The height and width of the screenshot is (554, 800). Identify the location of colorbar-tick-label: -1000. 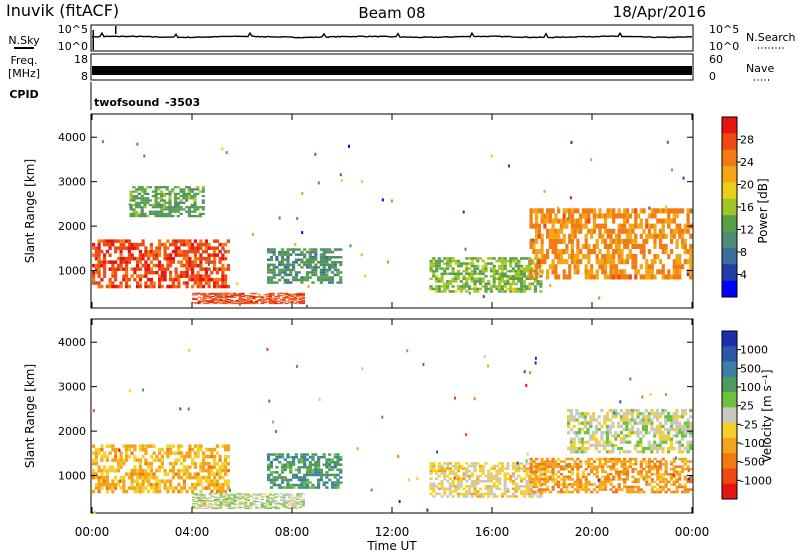
(756, 480).